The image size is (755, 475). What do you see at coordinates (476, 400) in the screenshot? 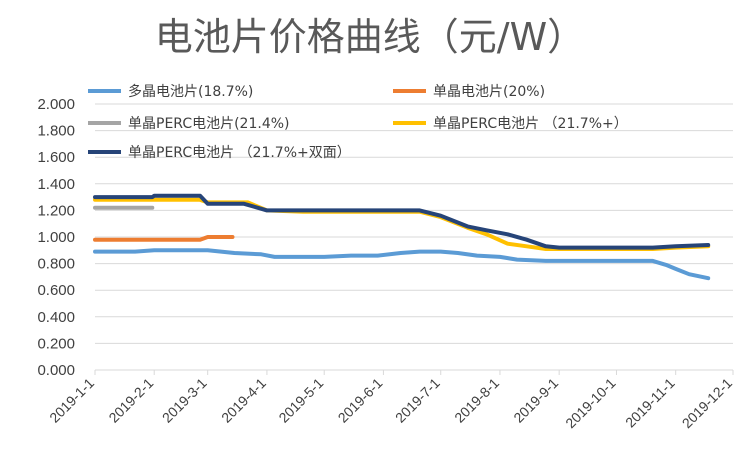
I see `x-tick-label: 2019-8-1` at bounding box center [476, 400].